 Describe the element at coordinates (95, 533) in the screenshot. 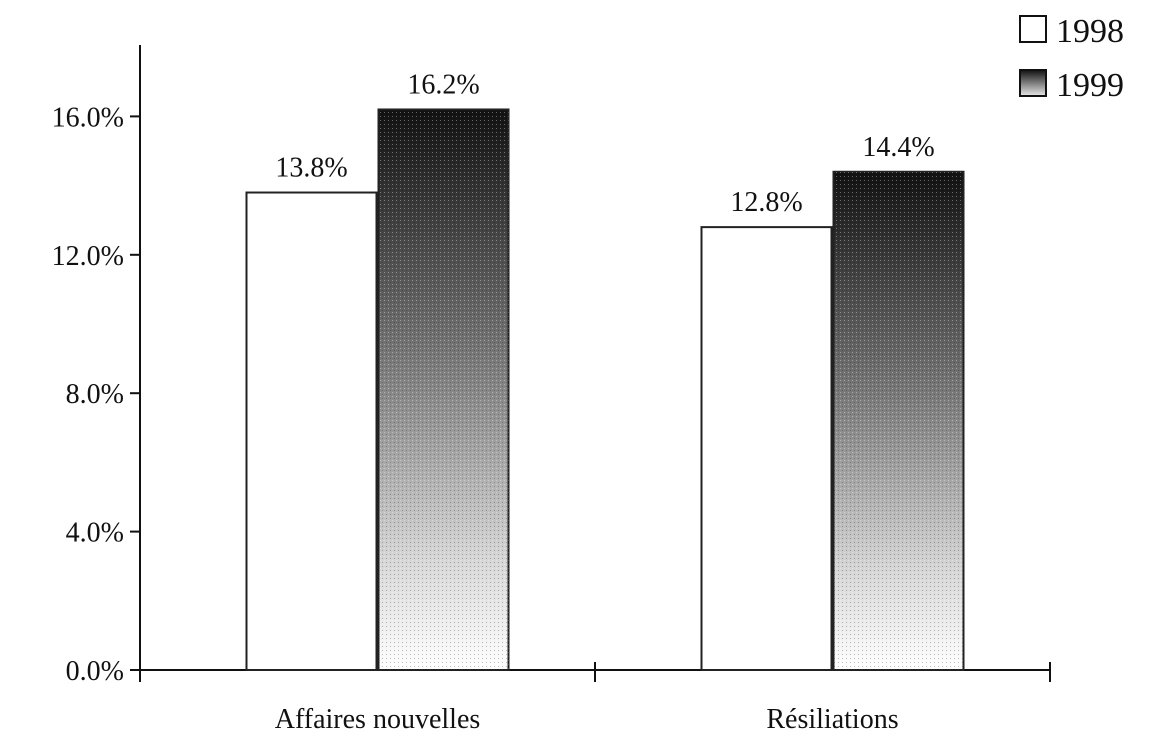

I see `y-tick-label: 4.0%` at that location.